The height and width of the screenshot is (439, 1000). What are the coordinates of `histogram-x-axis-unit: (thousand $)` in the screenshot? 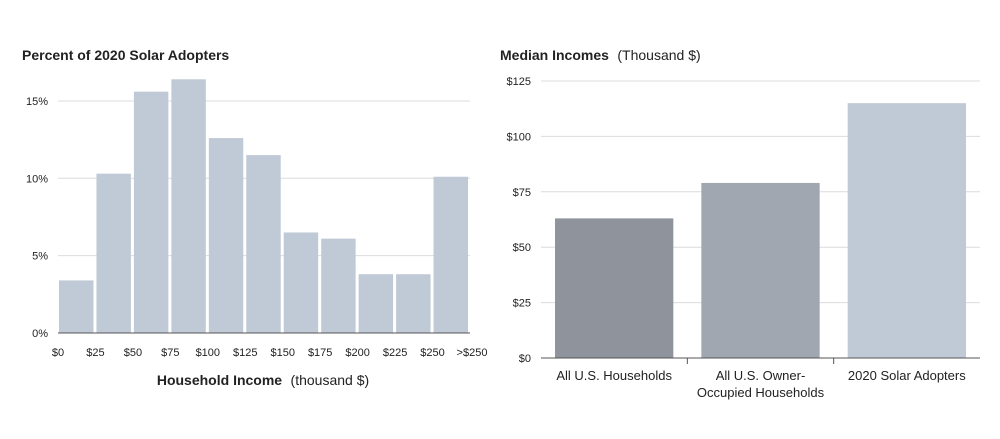 It's located at (330, 380).